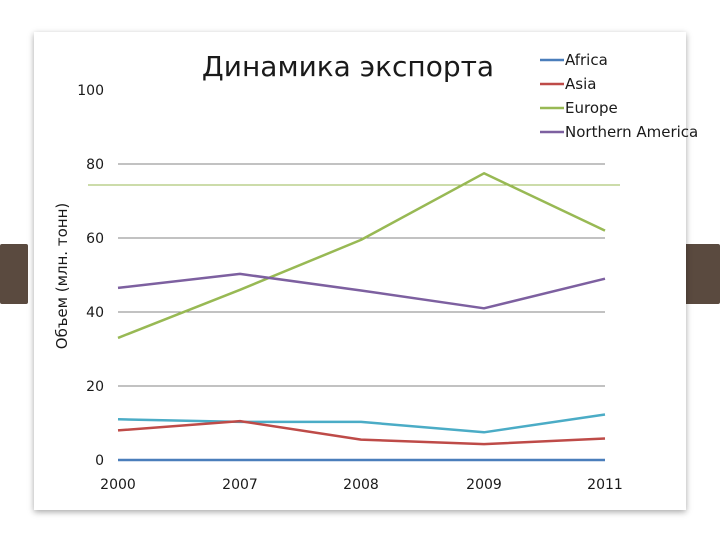 The image size is (720, 540). I want to click on series-line-northern-america, so click(361, 291).